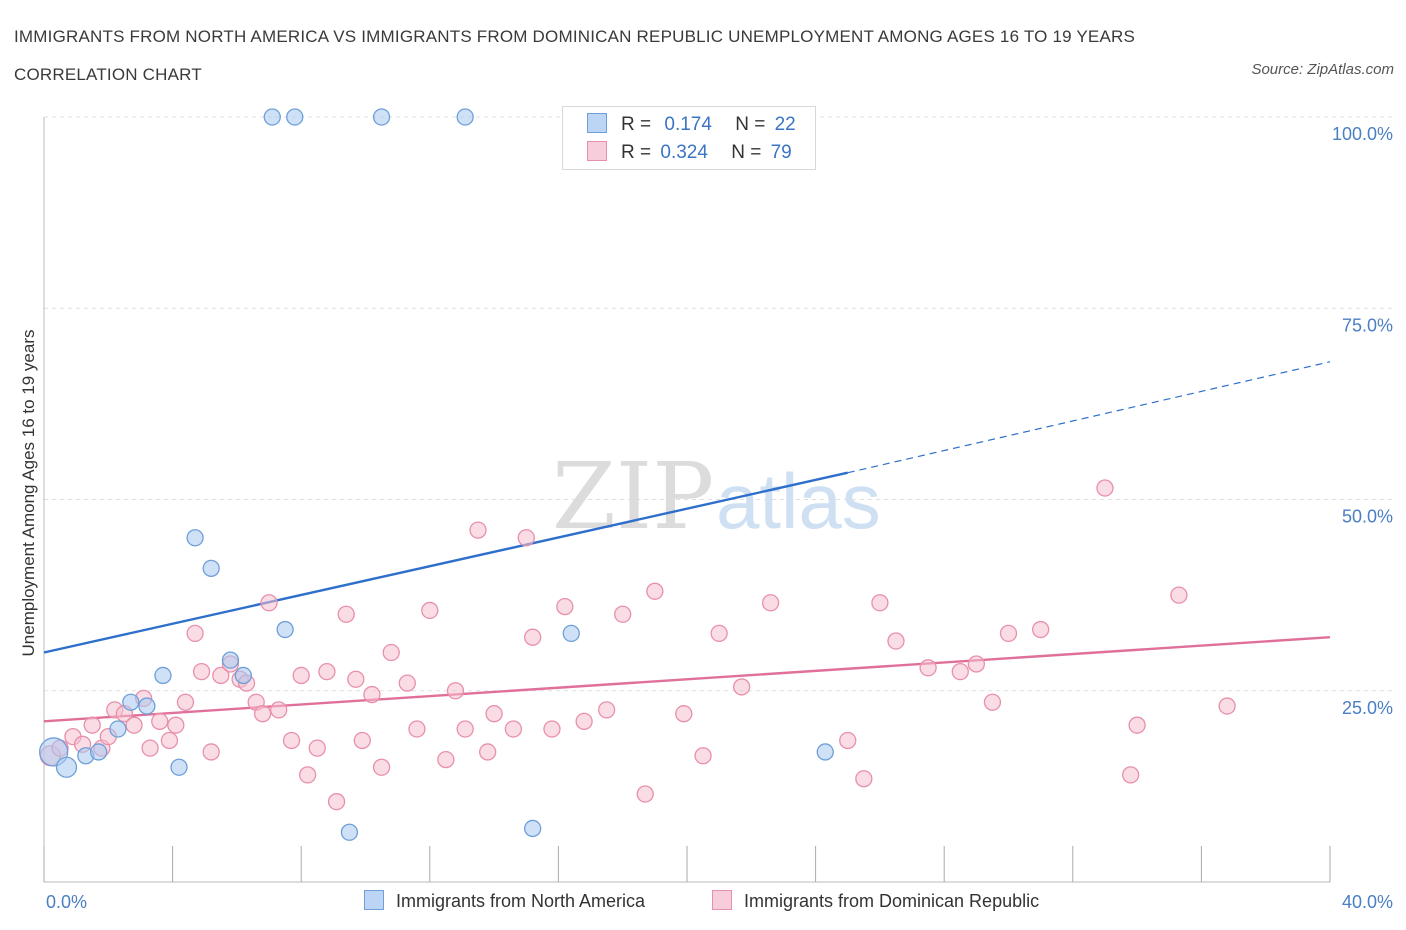  I want to click on legend-row-dominican-republic: R = 0.324 N = 79, so click(689, 153).